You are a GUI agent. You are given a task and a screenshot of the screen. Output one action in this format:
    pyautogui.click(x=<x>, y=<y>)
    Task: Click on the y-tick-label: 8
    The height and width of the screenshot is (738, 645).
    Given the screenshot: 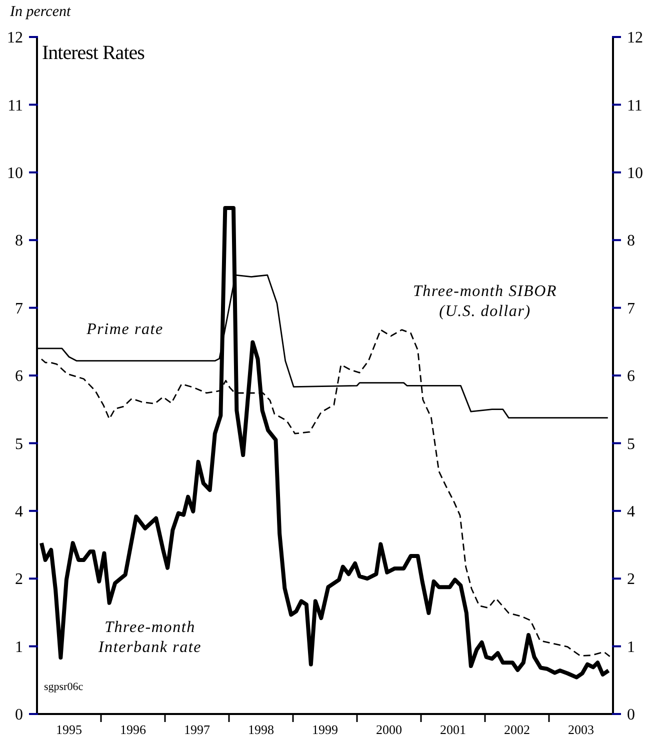 What is the action you would take?
    pyautogui.click(x=19, y=241)
    